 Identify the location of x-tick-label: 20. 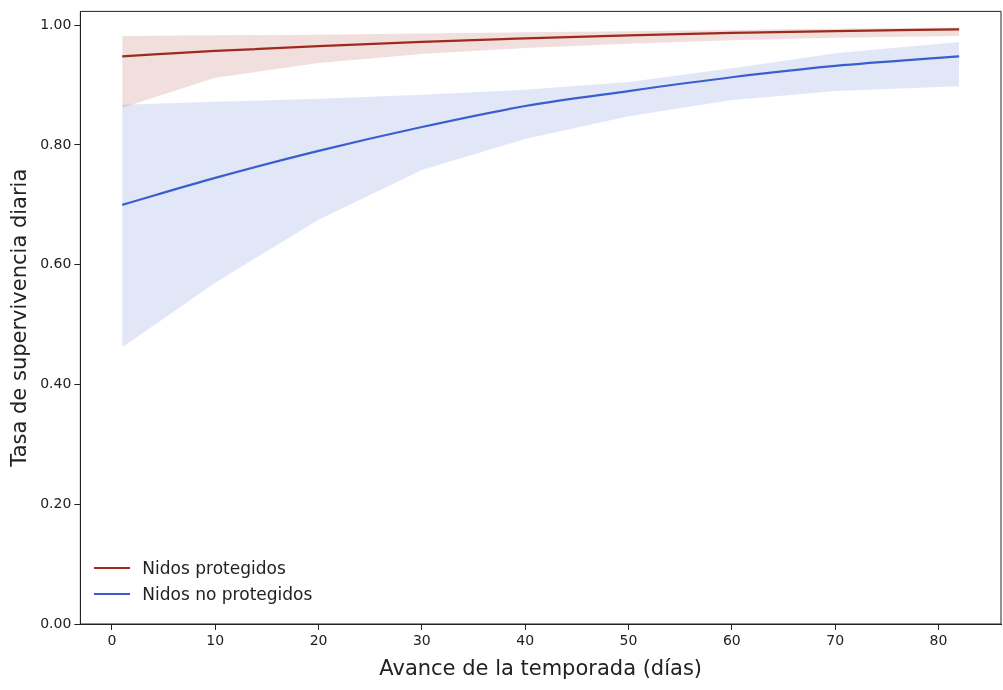
(318, 640).